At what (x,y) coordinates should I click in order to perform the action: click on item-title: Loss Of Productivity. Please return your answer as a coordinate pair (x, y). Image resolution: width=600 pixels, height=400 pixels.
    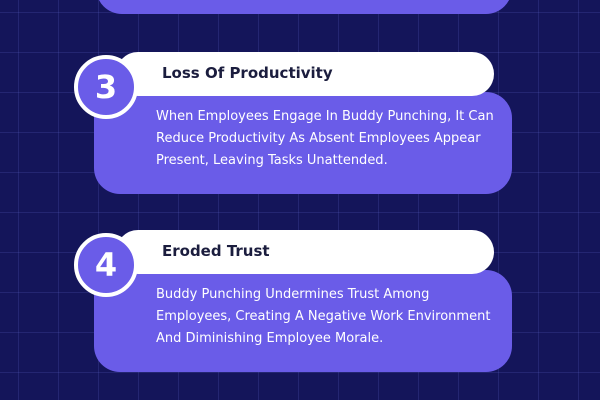
    Looking at the image, I should click on (247, 73).